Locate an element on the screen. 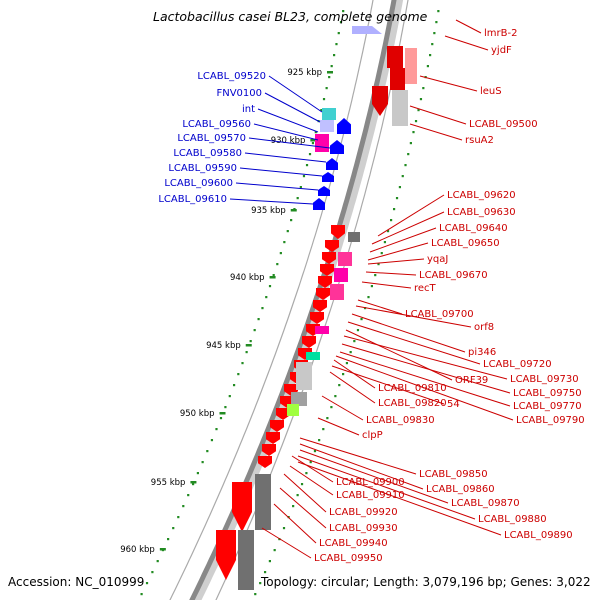 This screenshot has width=600, height=600. right-gene-label: LCABL_09940 is located at coordinates (353, 543).